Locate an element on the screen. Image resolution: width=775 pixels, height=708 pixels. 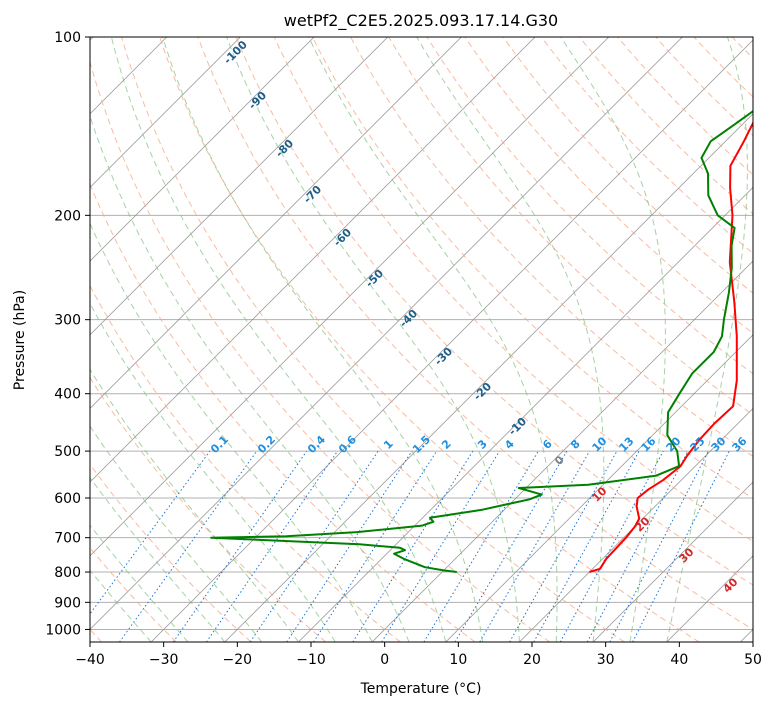
x-tick-label: −30 is located at coordinates (164, 660).